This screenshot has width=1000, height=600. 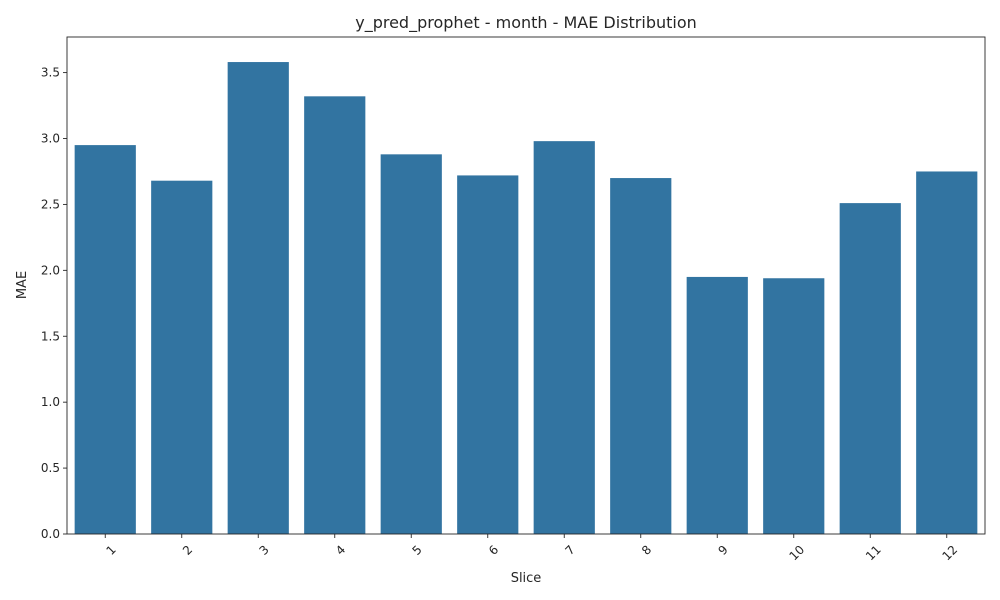 I want to click on x-tick-label: 2, so click(x=187, y=550).